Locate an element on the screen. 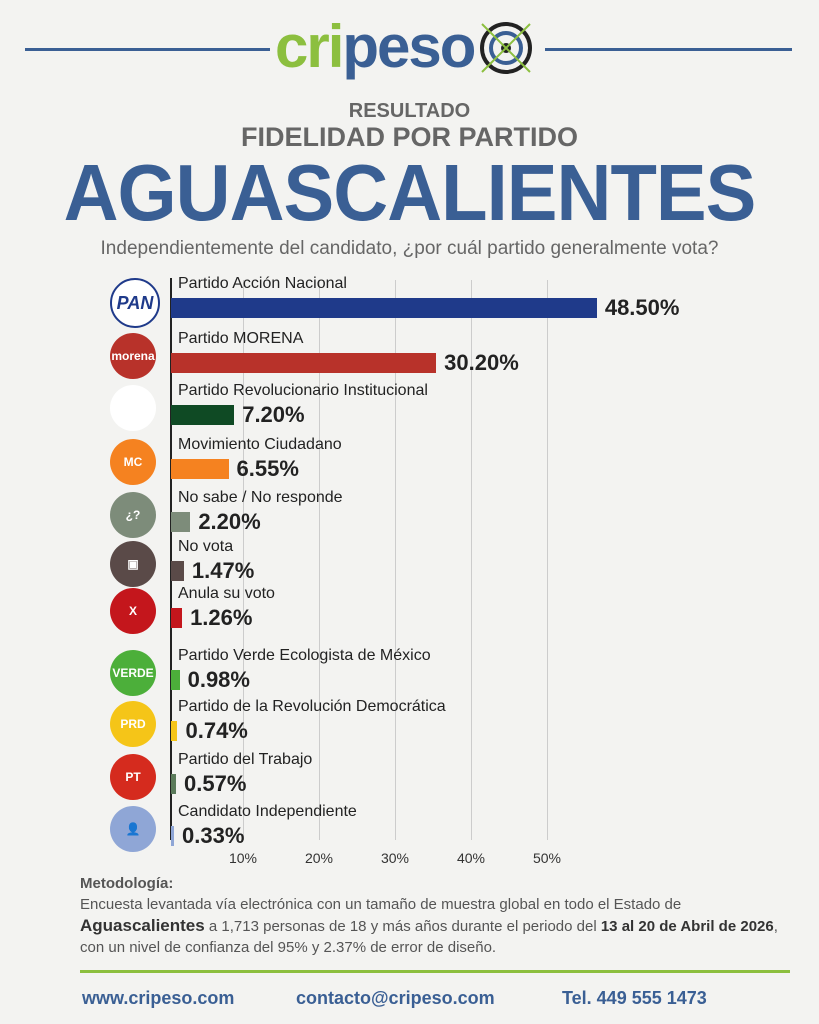 The image size is (819, 1024). y-axis-line is located at coordinates (171, 559).